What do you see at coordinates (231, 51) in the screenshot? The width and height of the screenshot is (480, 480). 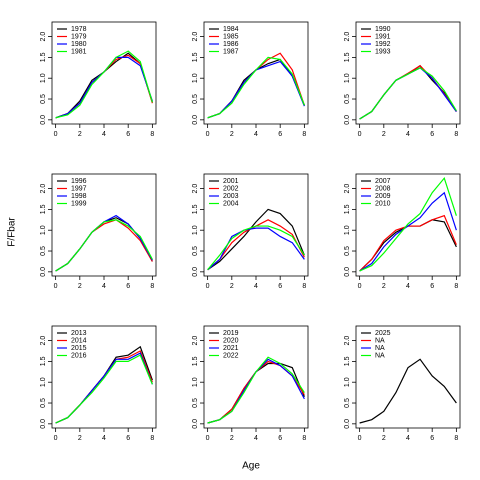 I see `legend-label: 1987` at bounding box center [231, 51].